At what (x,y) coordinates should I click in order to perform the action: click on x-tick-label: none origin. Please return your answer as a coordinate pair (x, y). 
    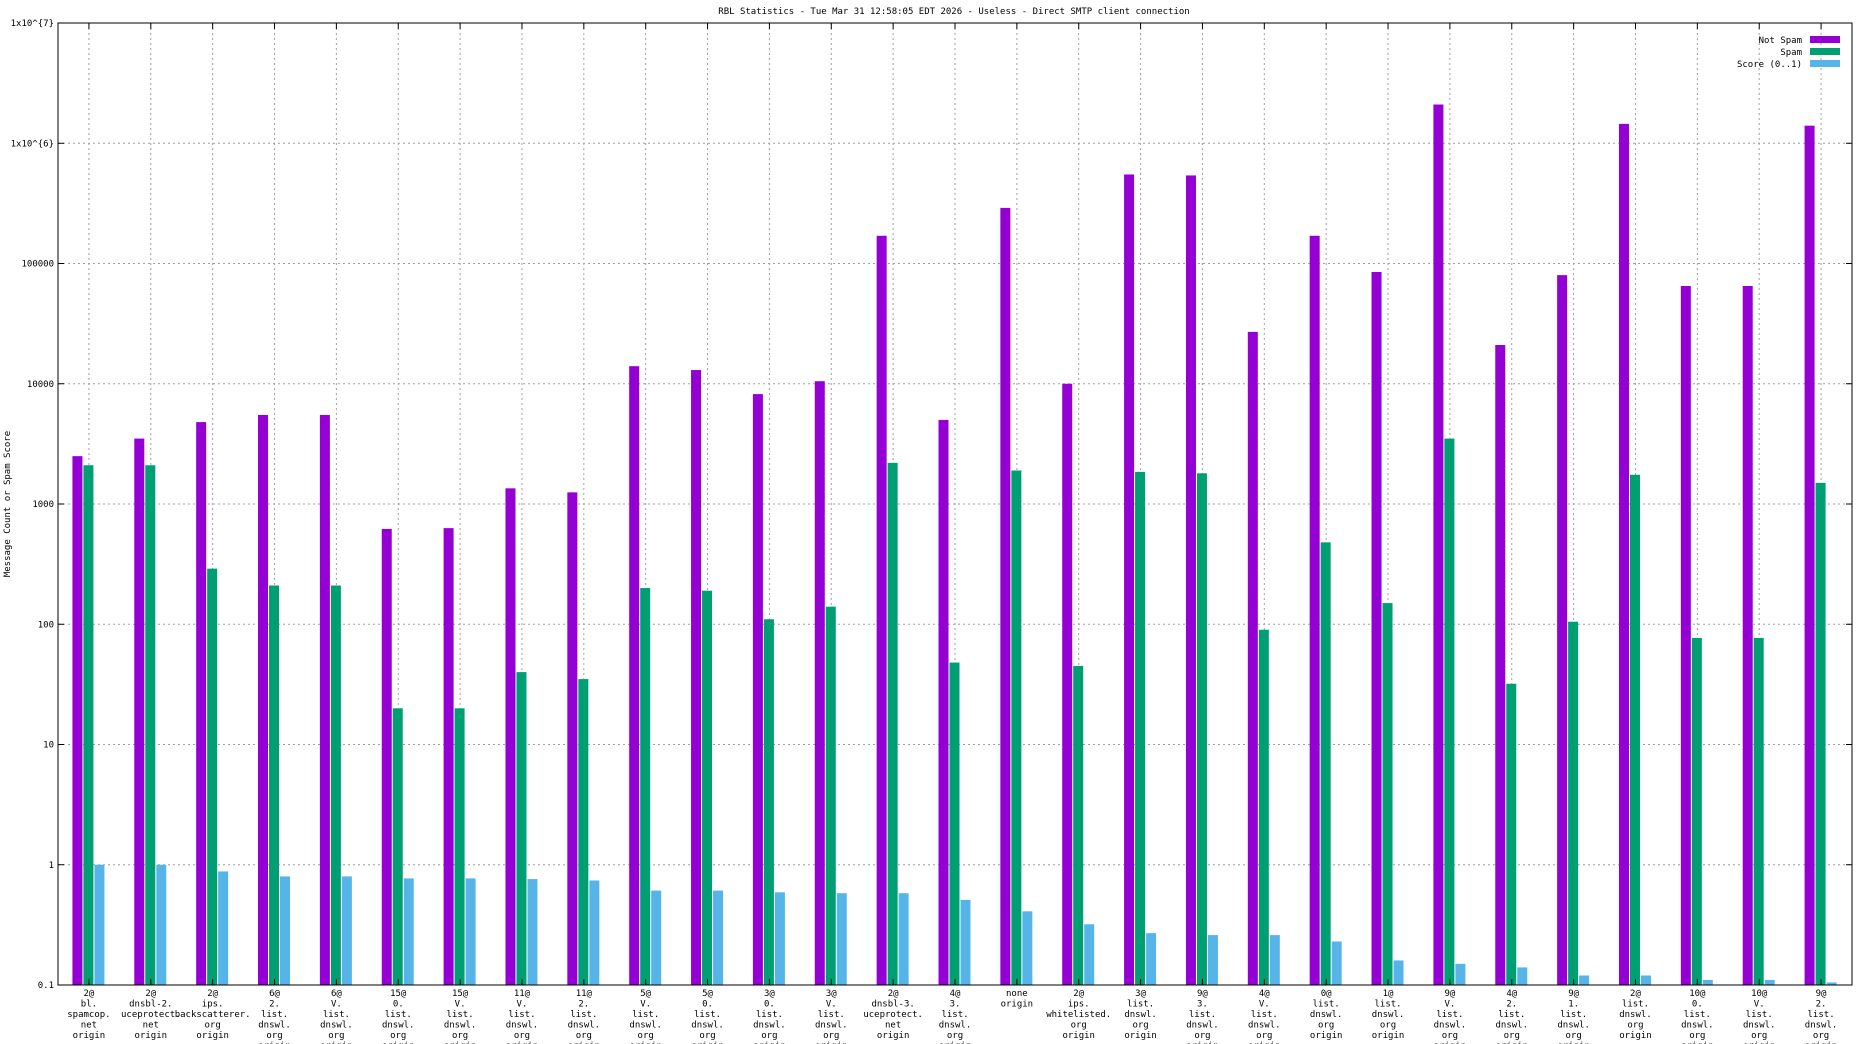
    Looking at the image, I should click on (1017, 999).